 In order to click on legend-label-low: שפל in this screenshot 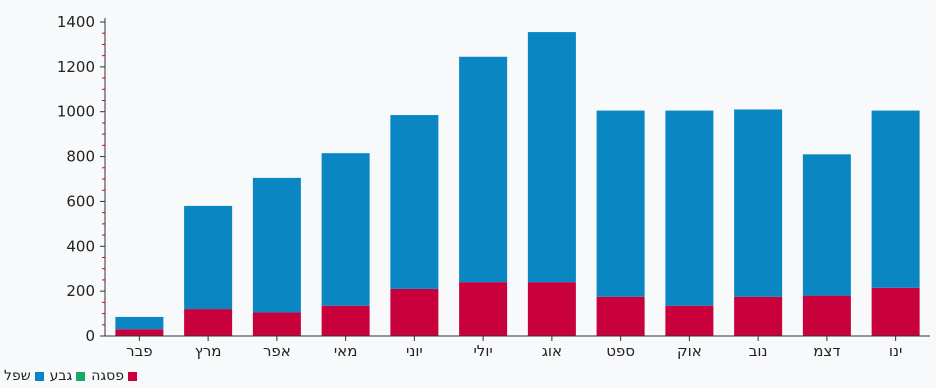, I will do `click(17, 376)`.